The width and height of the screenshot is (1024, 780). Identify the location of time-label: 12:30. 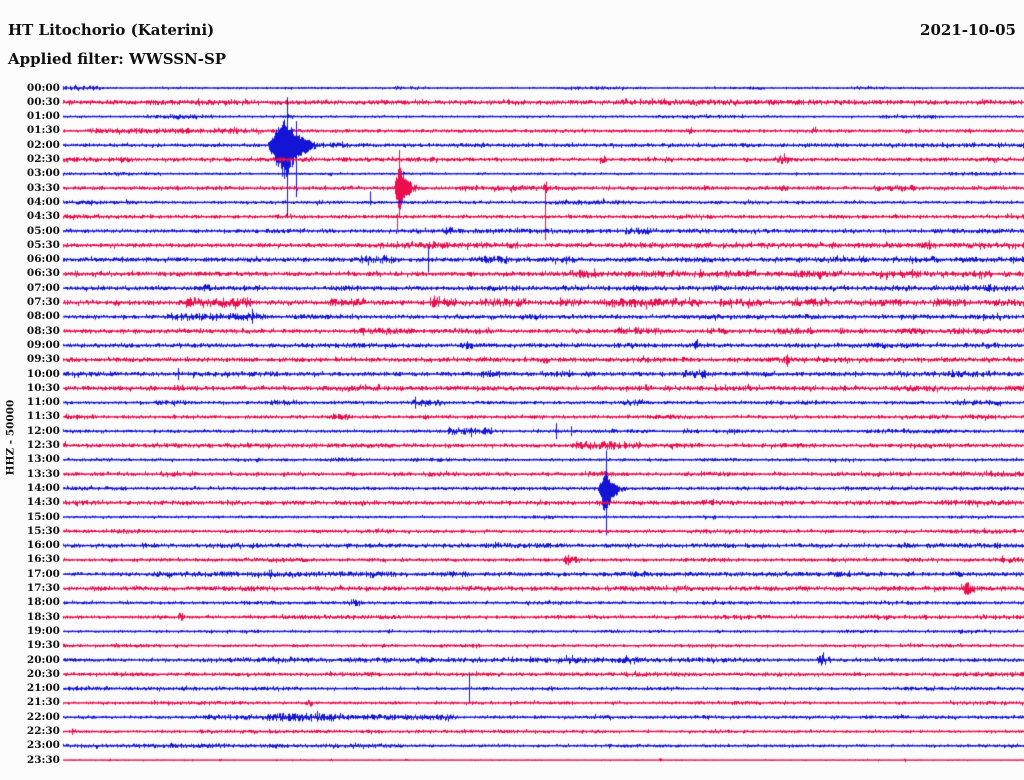
(43, 445).